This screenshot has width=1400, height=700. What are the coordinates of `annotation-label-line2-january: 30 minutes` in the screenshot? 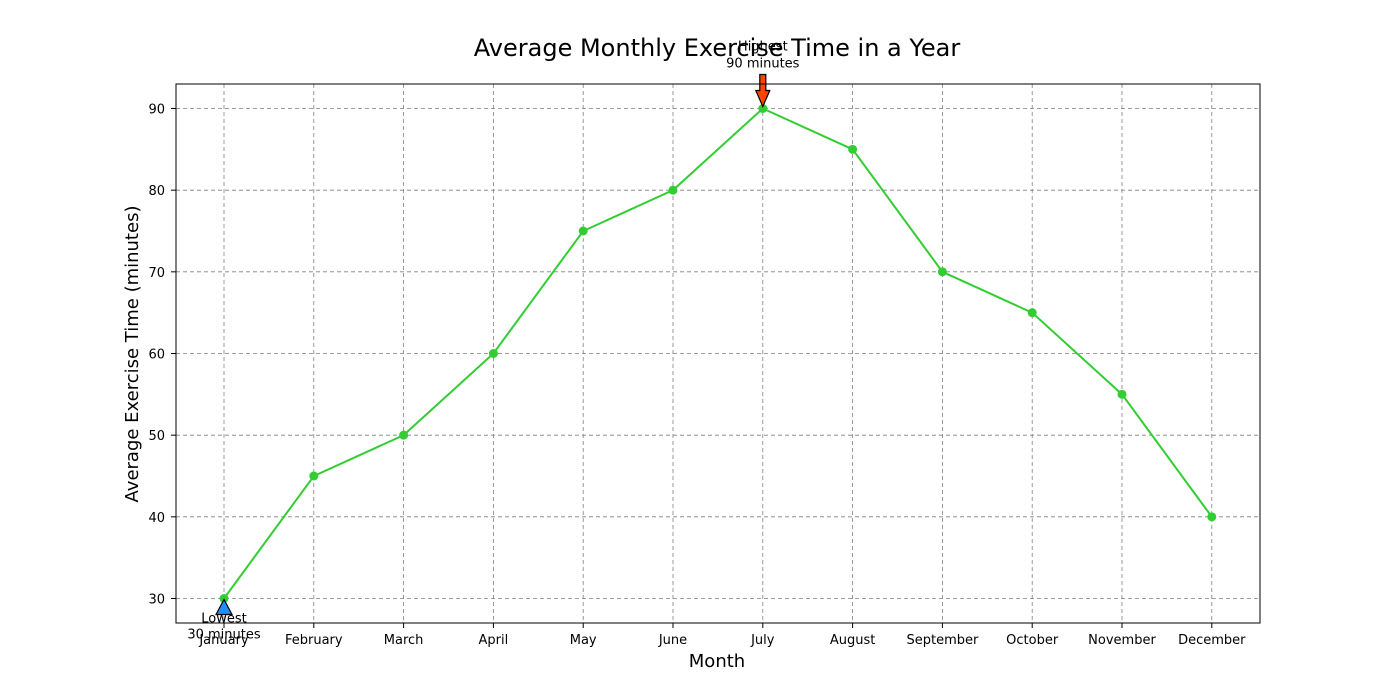 It's located at (224, 635).